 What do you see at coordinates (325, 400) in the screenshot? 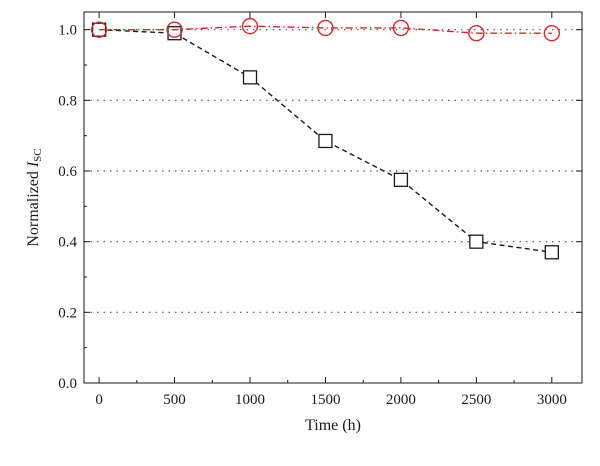
I see `x-tick-label: 1500` at bounding box center [325, 400].